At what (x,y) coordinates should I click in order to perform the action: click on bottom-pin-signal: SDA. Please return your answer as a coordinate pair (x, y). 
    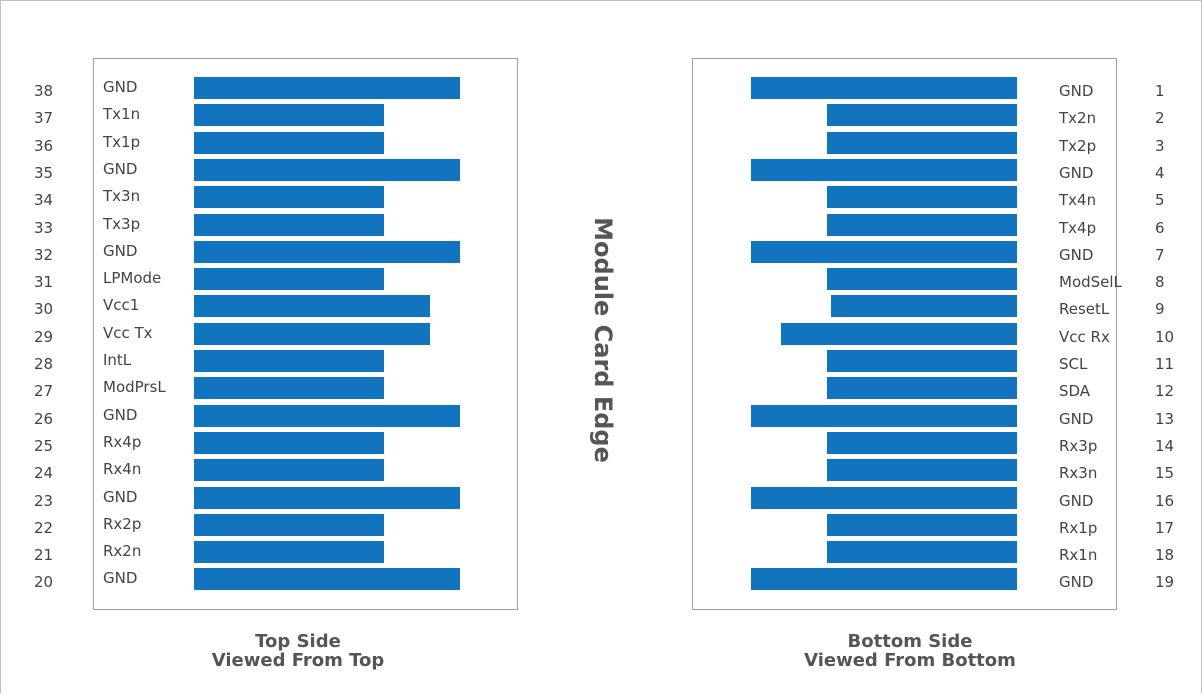
    Looking at the image, I should click on (1075, 391).